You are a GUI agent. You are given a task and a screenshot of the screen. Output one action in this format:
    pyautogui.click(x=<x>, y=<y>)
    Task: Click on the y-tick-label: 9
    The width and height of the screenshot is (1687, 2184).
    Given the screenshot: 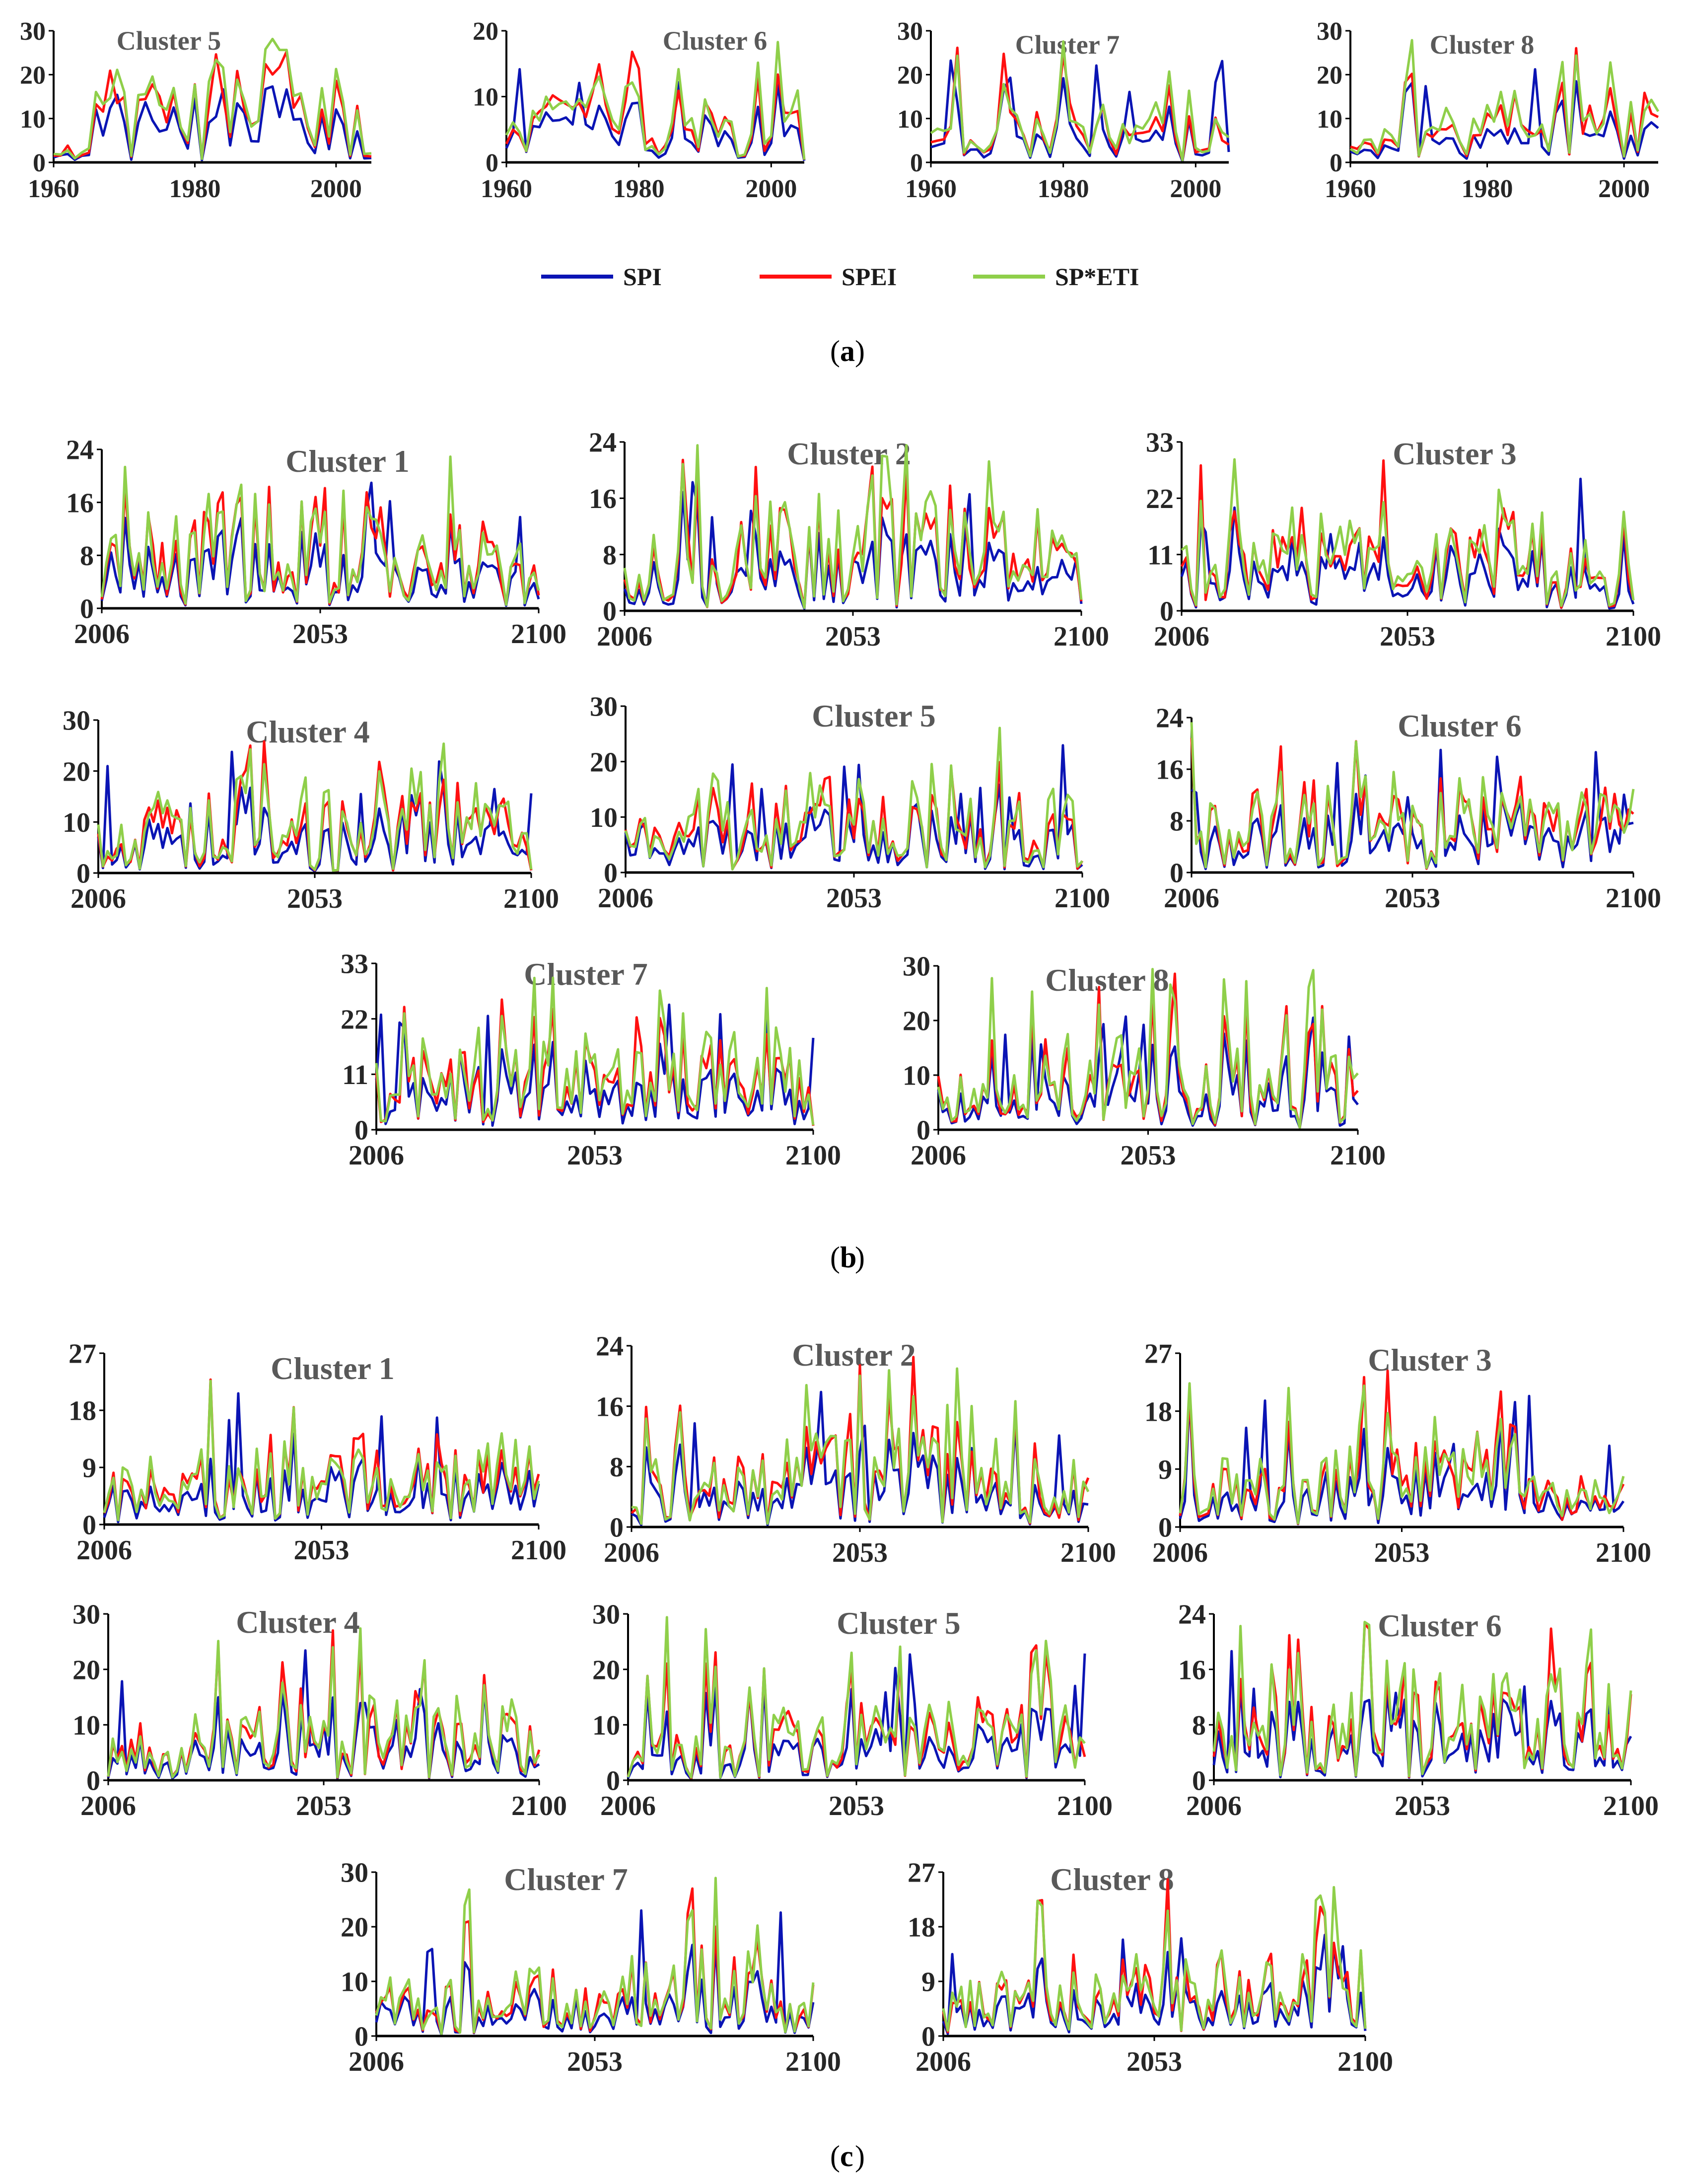 What is the action you would take?
    pyautogui.click(x=89, y=1468)
    